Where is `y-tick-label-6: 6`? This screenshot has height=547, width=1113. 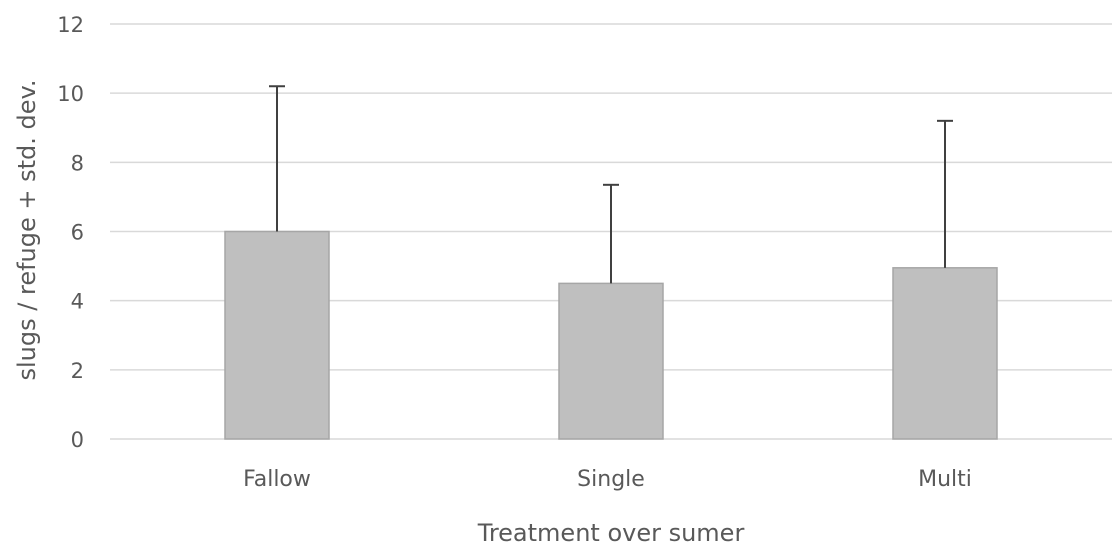 y-tick-label-6: 6 is located at coordinates (77, 233).